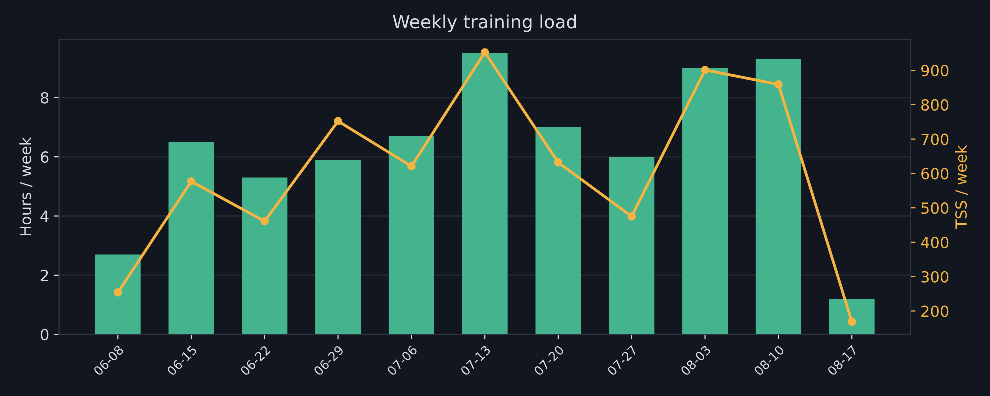 The image size is (990, 396). Describe the element at coordinates (44, 216) in the screenshot. I see `y-tick-label: 4` at that location.